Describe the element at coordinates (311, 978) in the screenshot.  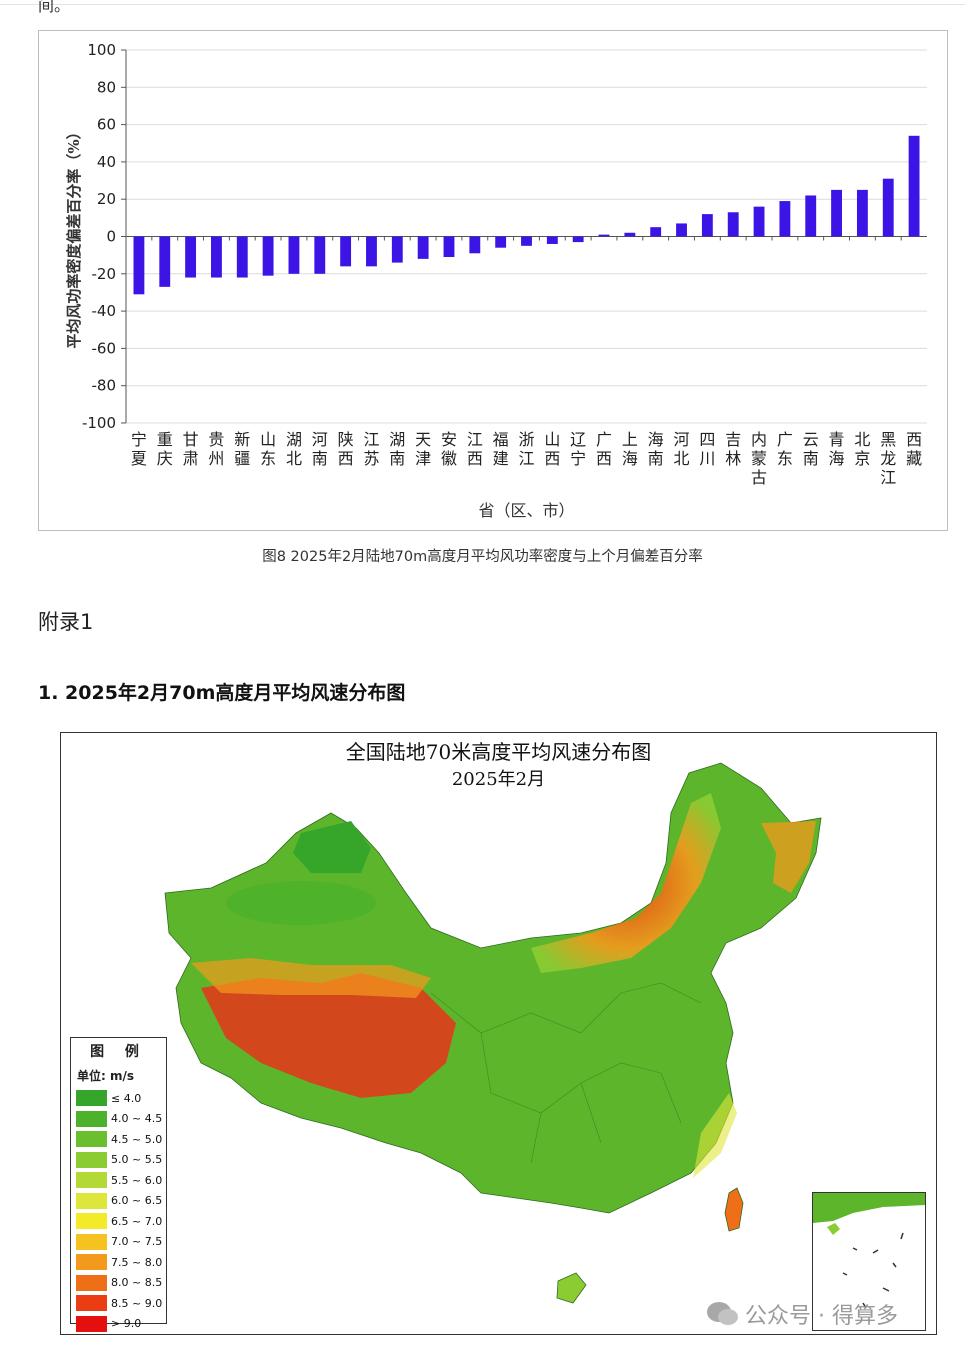
I see `tibet-mid-wind` at that location.